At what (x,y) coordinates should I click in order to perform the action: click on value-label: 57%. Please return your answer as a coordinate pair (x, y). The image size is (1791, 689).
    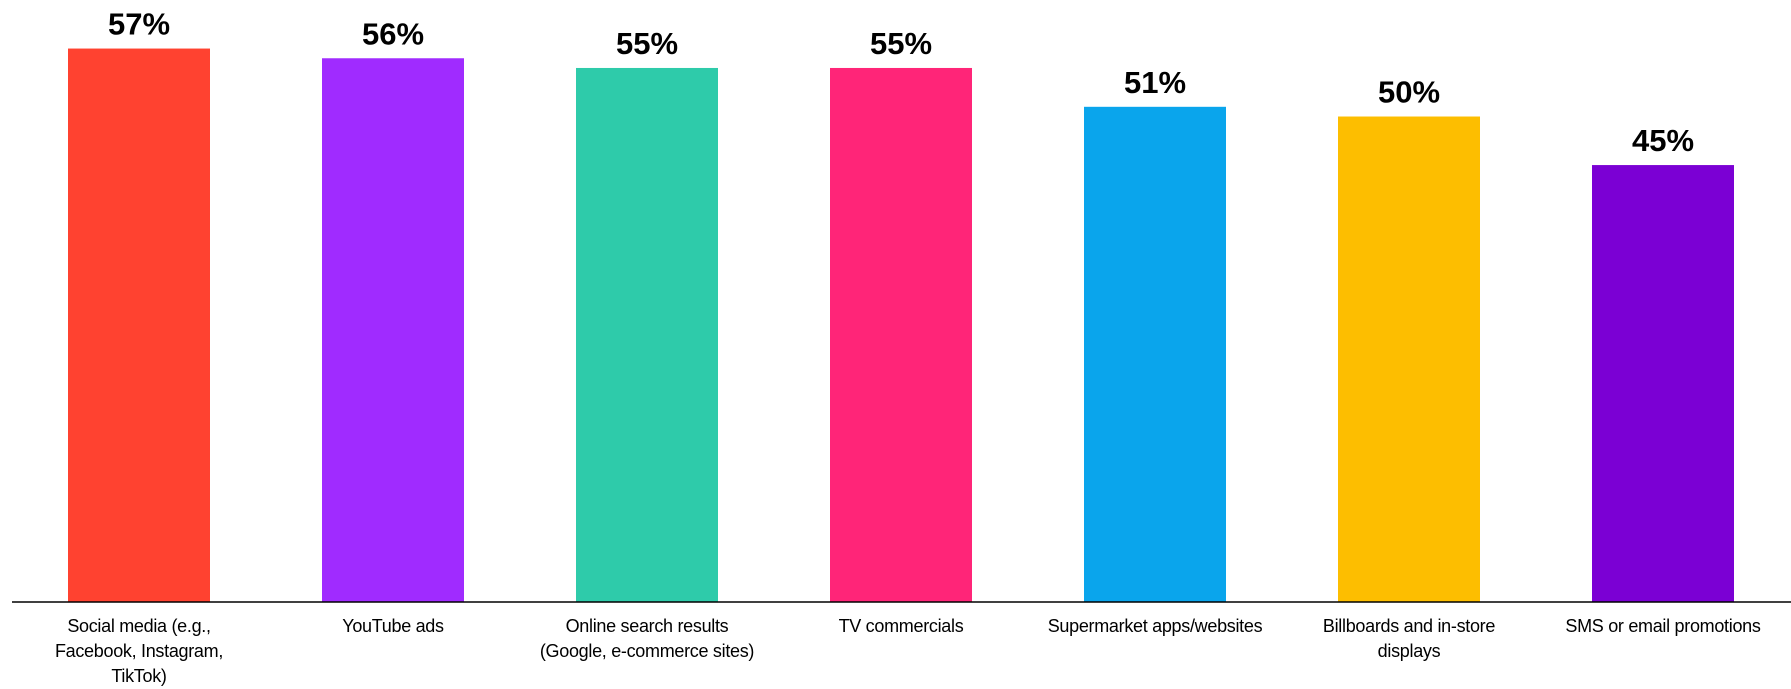
    Looking at the image, I should click on (139, 24).